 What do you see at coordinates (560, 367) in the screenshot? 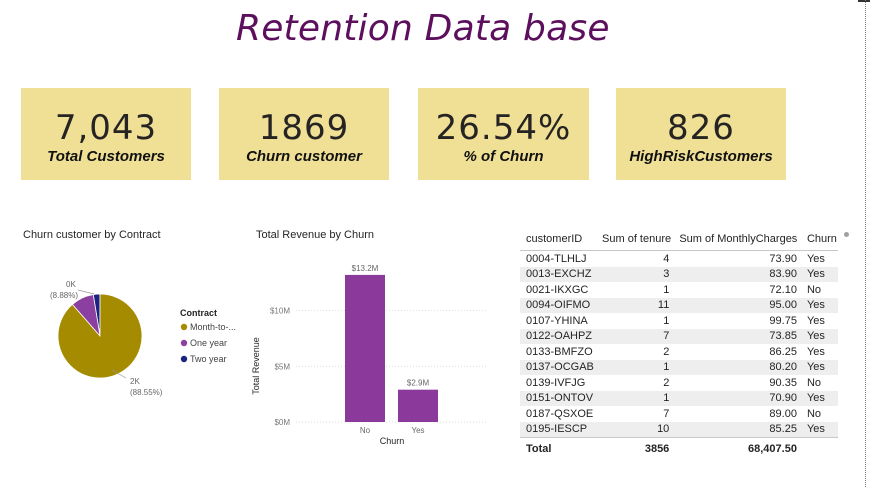
I see `table-cell: 0137-OCGAB` at bounding box center [560, 367].